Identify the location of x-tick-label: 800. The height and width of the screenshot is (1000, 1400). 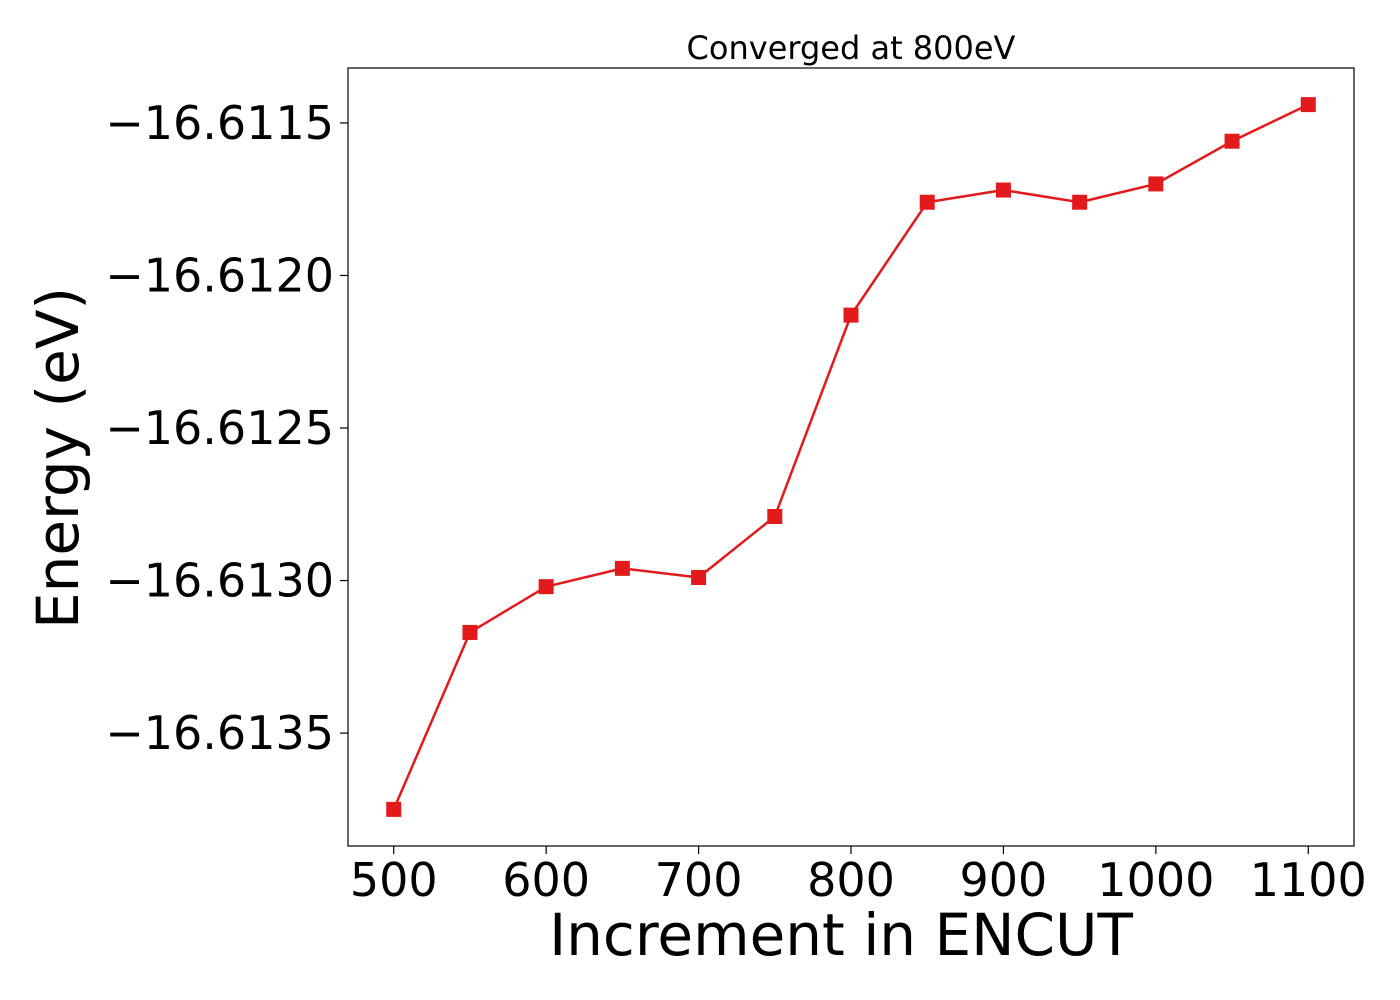
(851, 880).